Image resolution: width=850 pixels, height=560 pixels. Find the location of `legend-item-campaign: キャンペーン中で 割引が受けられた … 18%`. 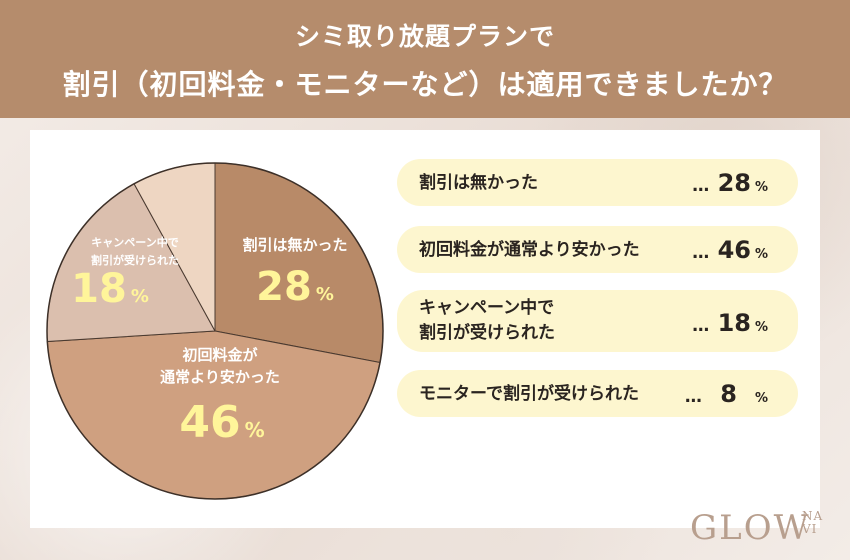

legend-item-campaign: キャンペーン中で 割引が受けられた … 18% is located at coordinates (597, 321).